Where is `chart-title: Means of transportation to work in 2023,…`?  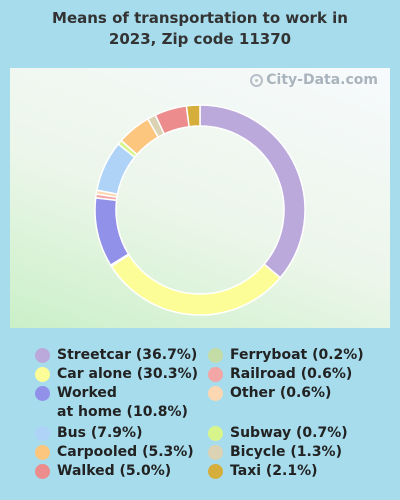 chart-title: Means of transportation to work in 2023,… is located at coordinates (200, 29).